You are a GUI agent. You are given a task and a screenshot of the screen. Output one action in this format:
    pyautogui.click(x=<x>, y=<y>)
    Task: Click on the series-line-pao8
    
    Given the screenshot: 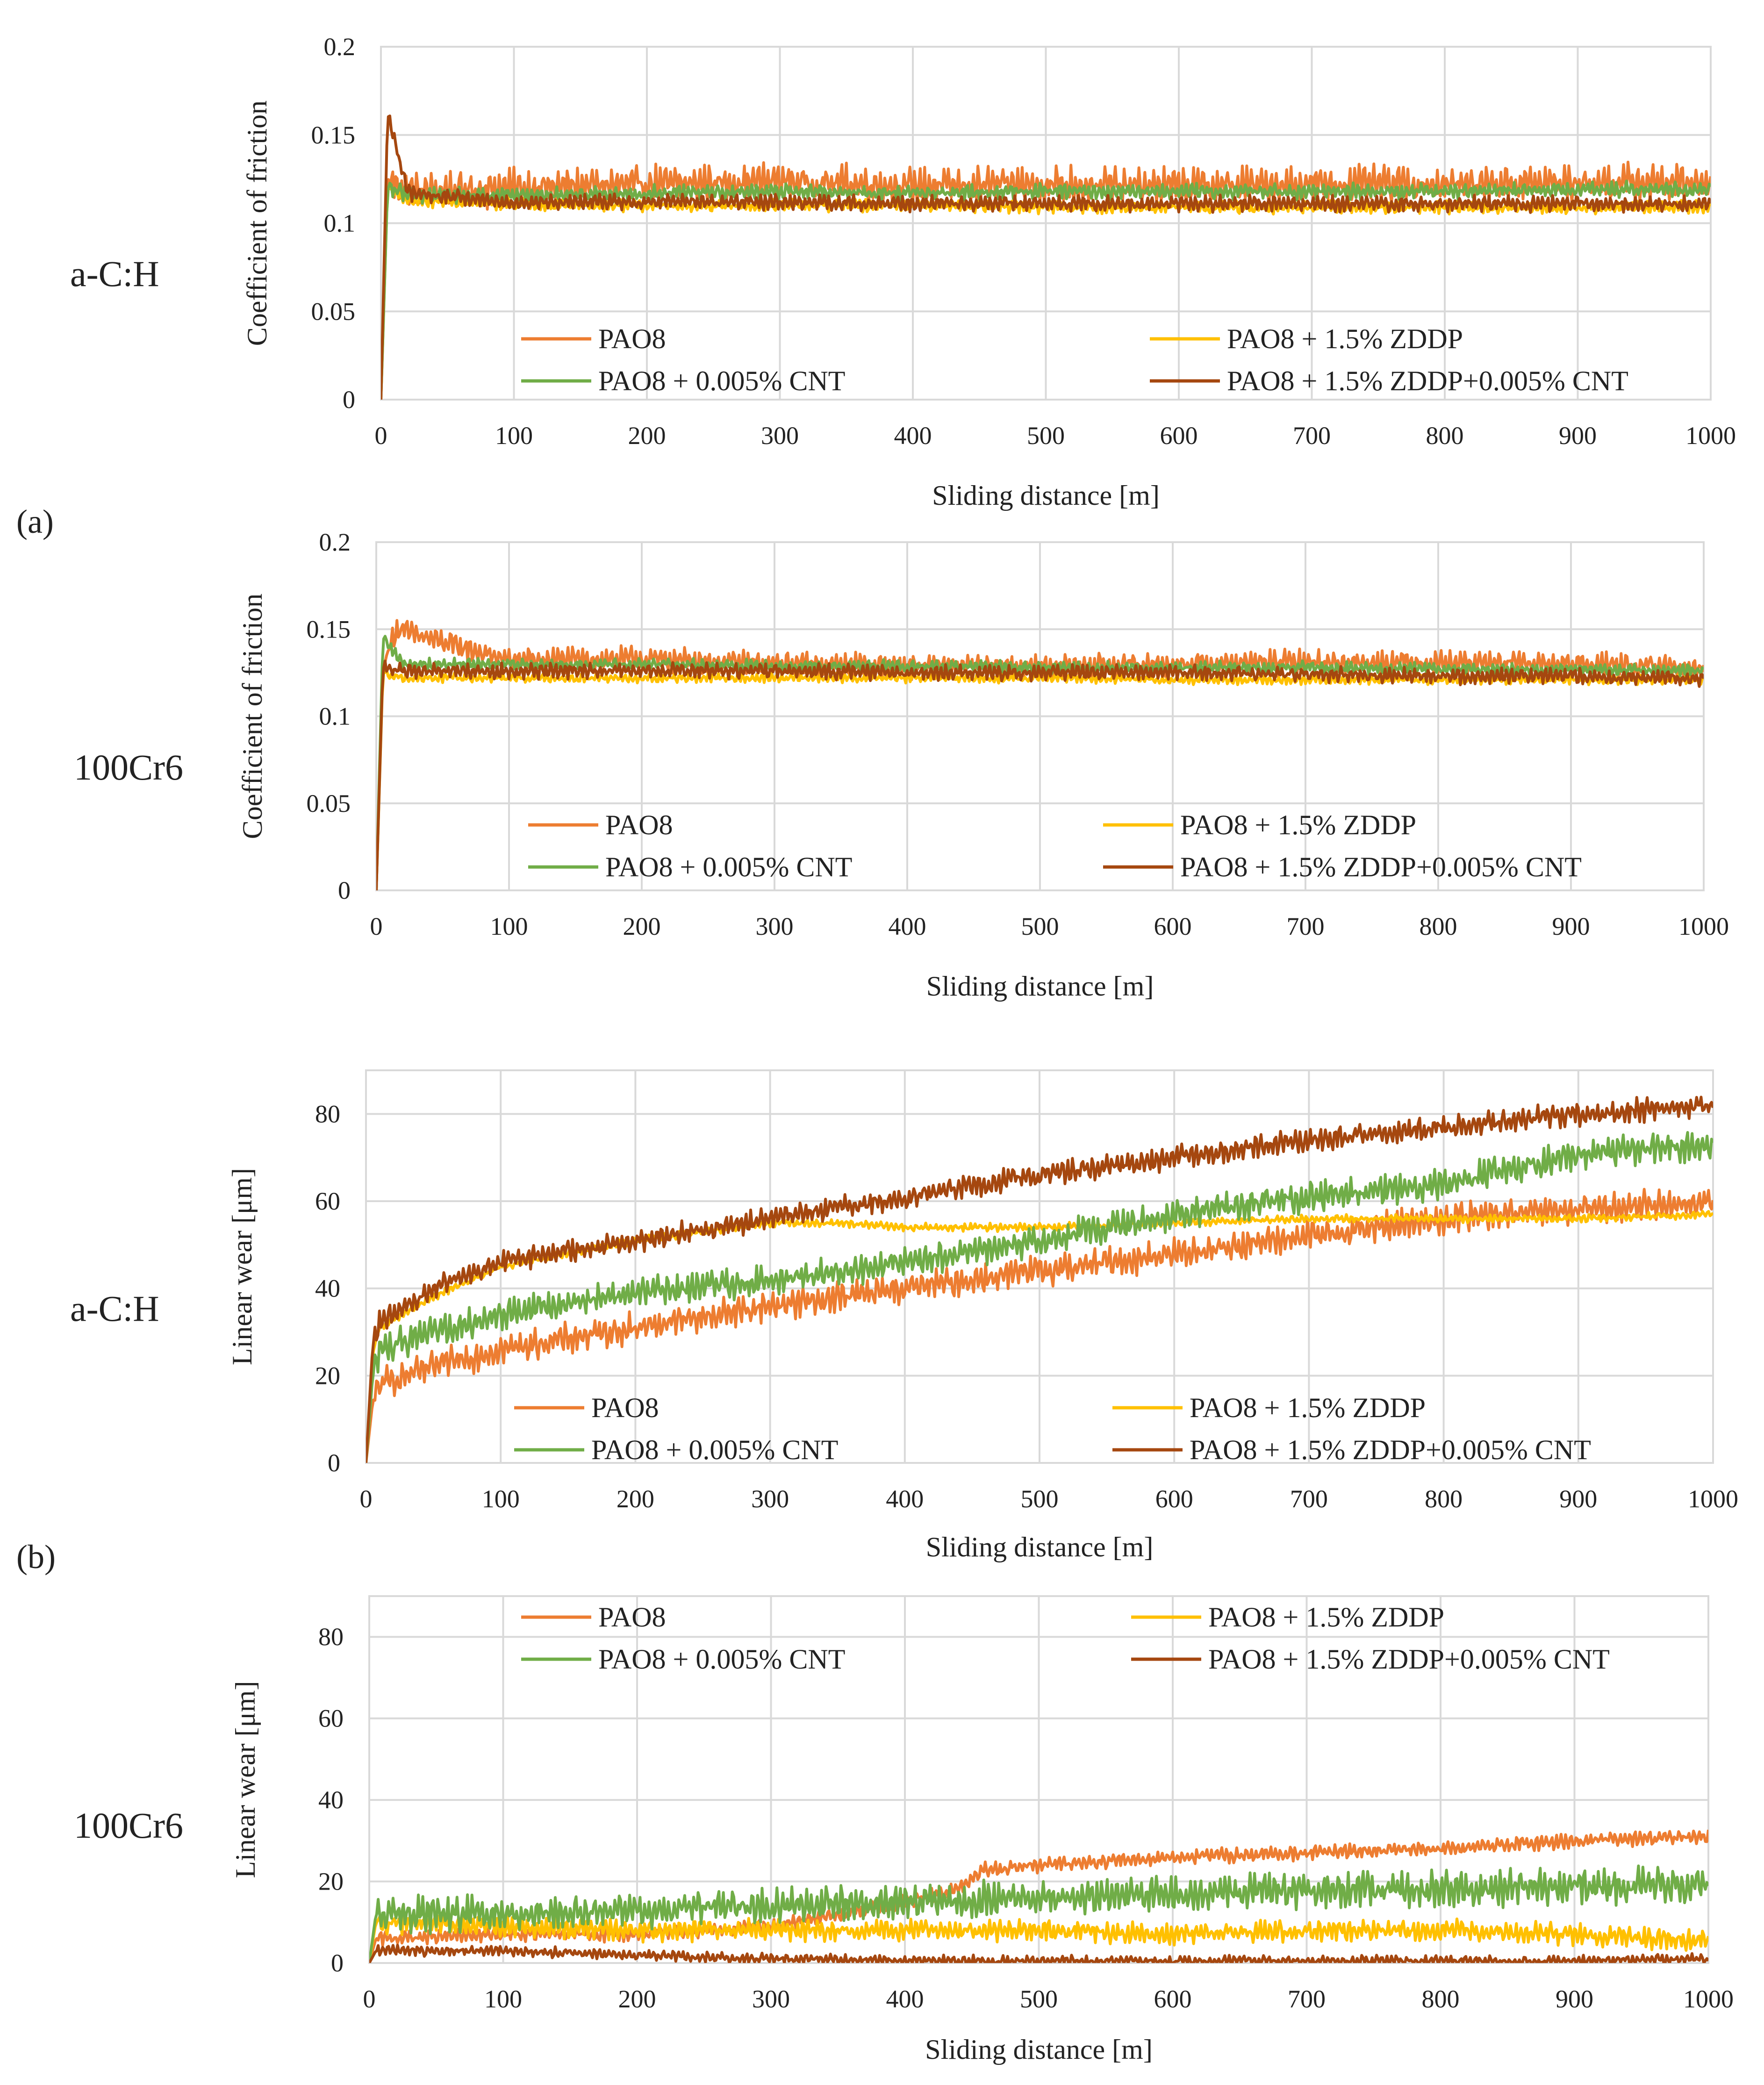 What is the action you would take?
    pyautogui.click(x=1039, y=1325)
    